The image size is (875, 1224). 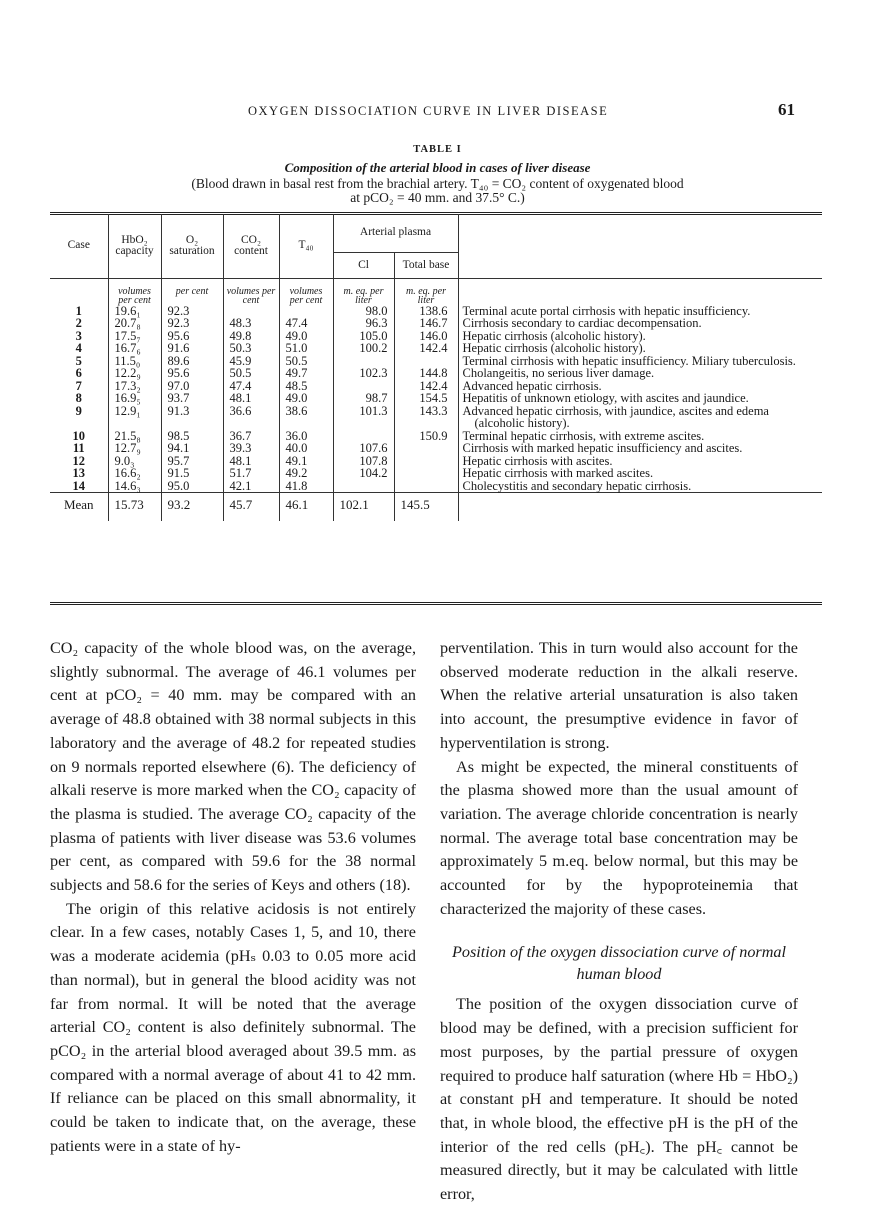 I want to click on cell-o2: 91.6, so click(x=191, y=348).